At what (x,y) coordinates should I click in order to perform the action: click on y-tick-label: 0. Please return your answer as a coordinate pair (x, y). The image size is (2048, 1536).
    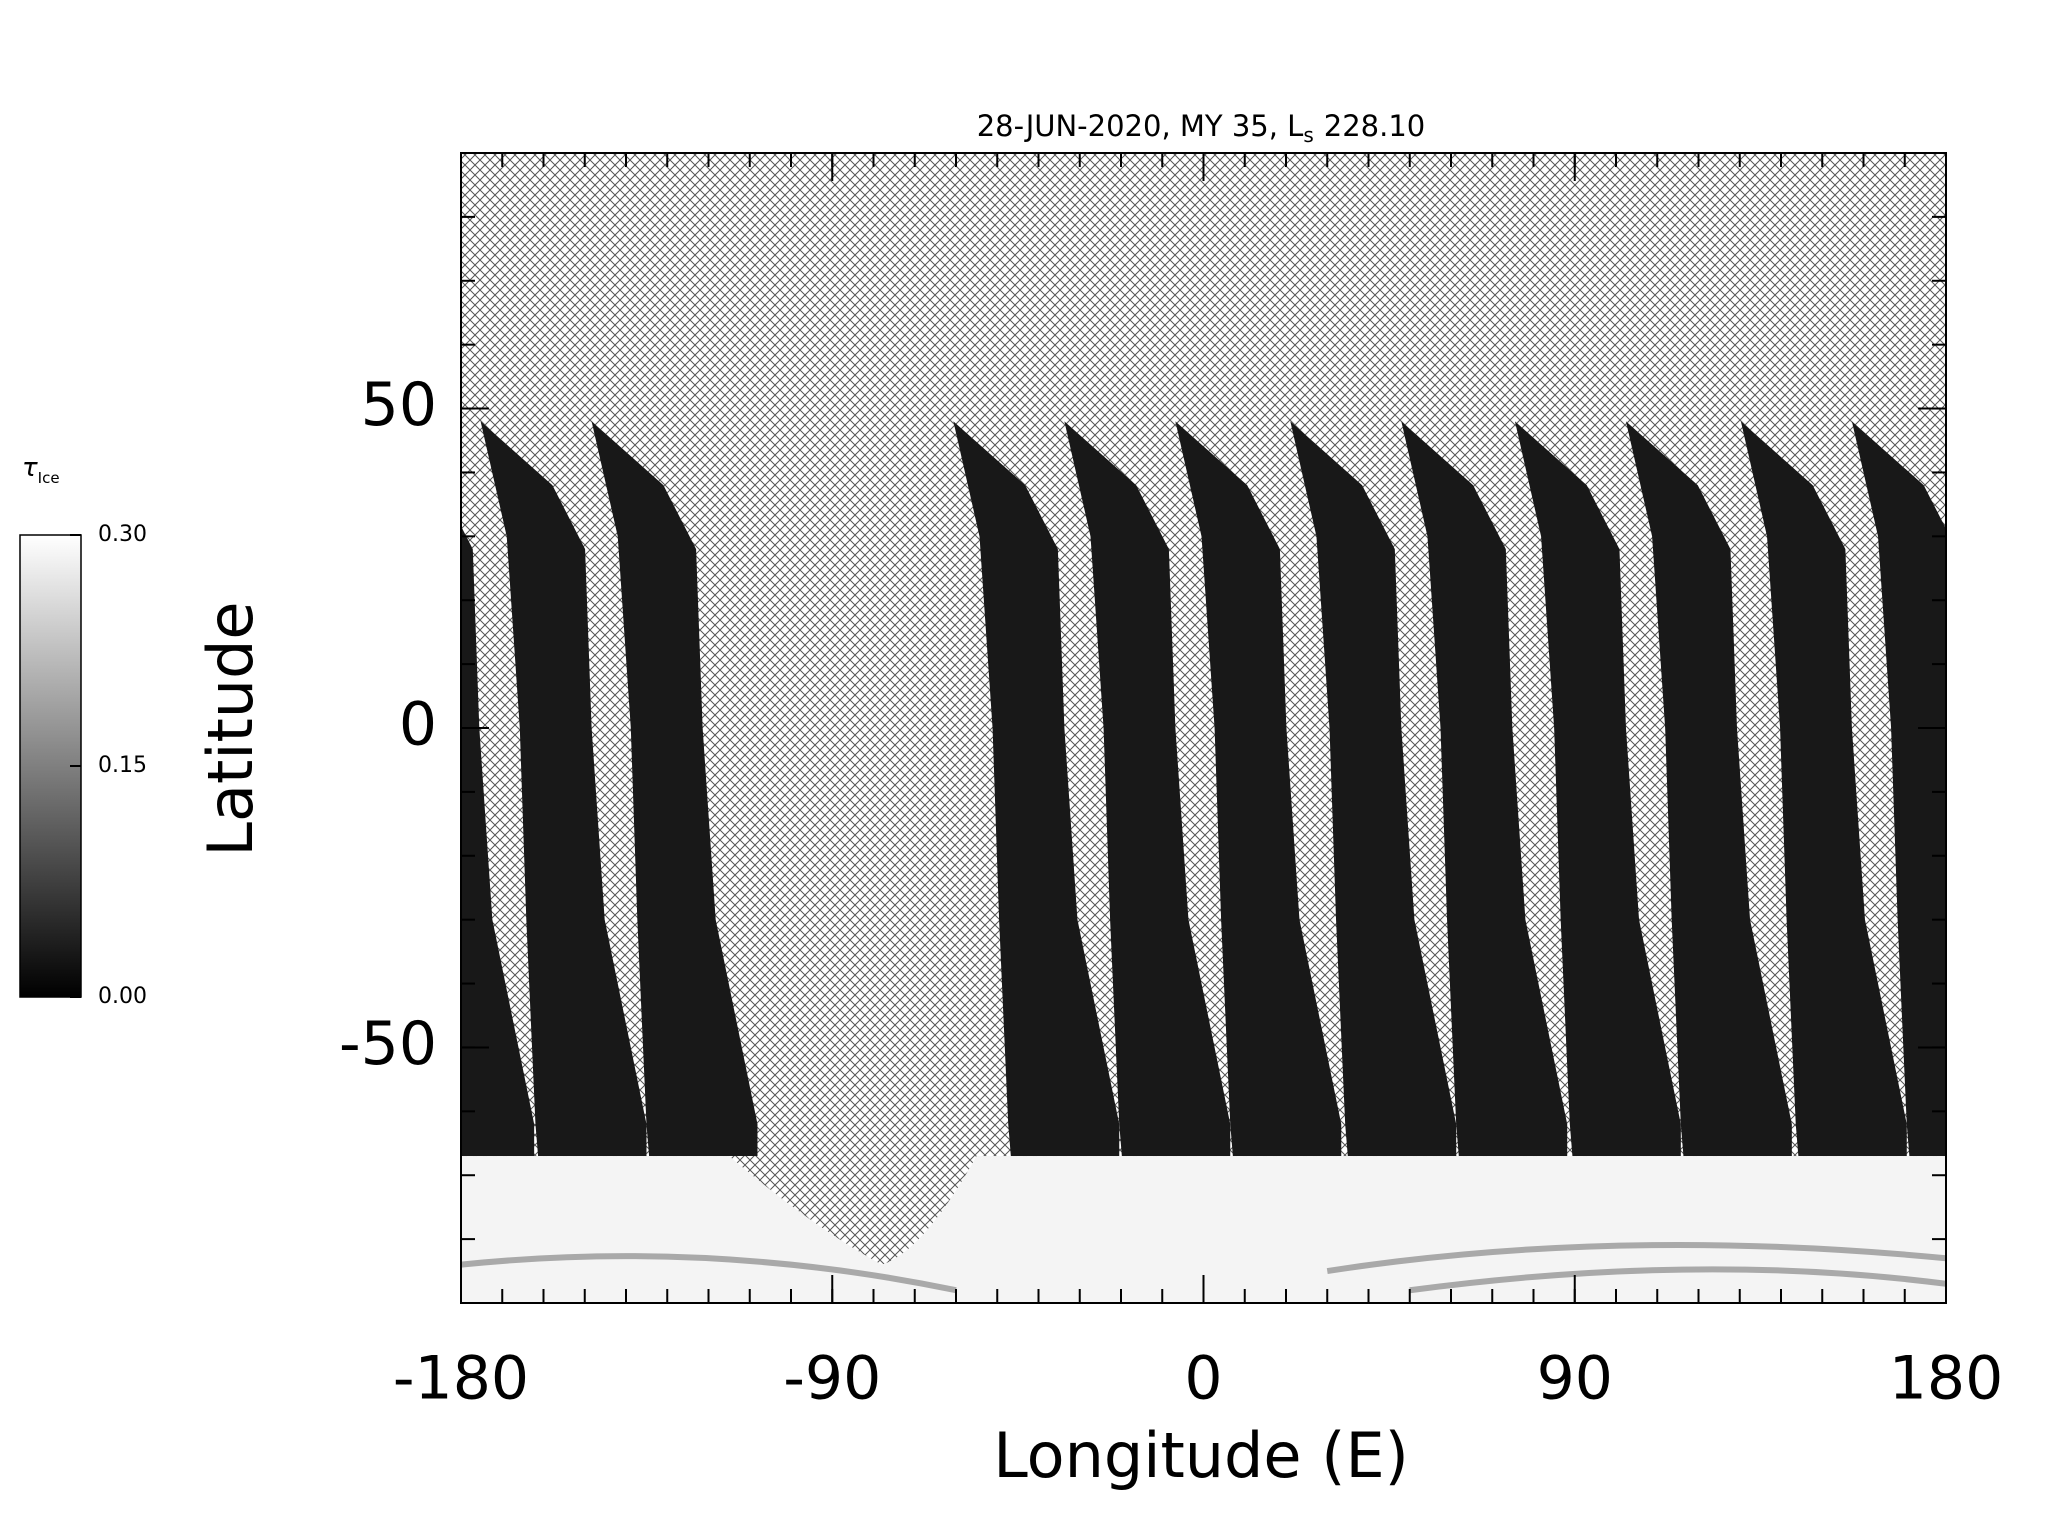
    Looking at the image, I should click on (418, 725).